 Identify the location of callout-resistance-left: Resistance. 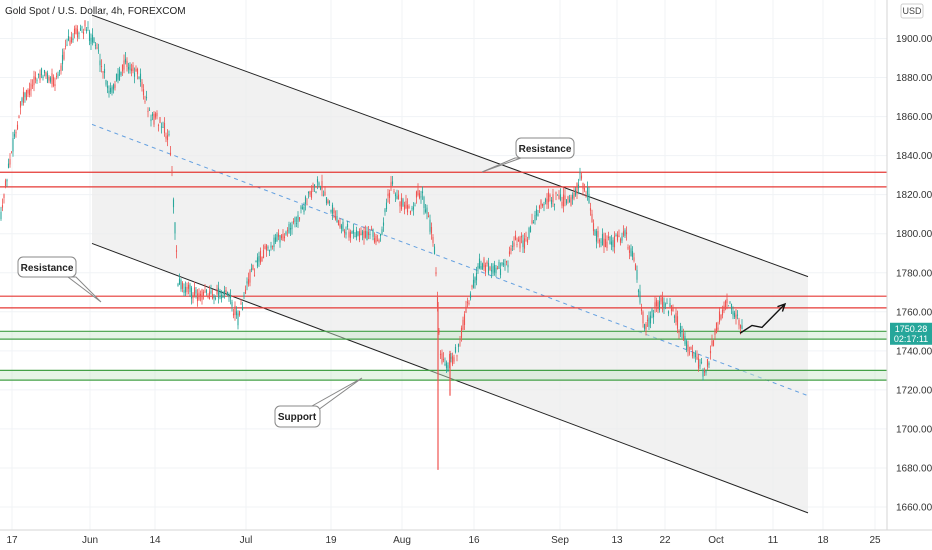
(59, 279).